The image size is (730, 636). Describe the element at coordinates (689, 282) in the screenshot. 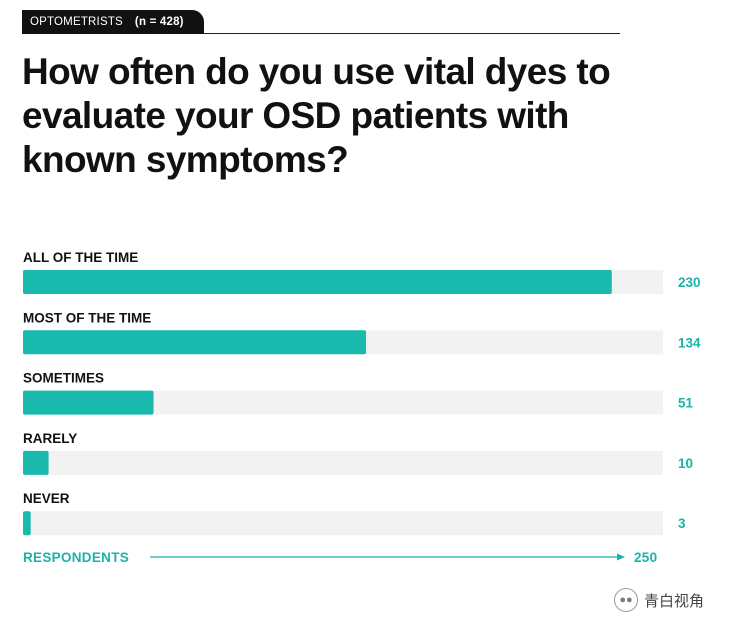

I see `value-label: 230` at that location.